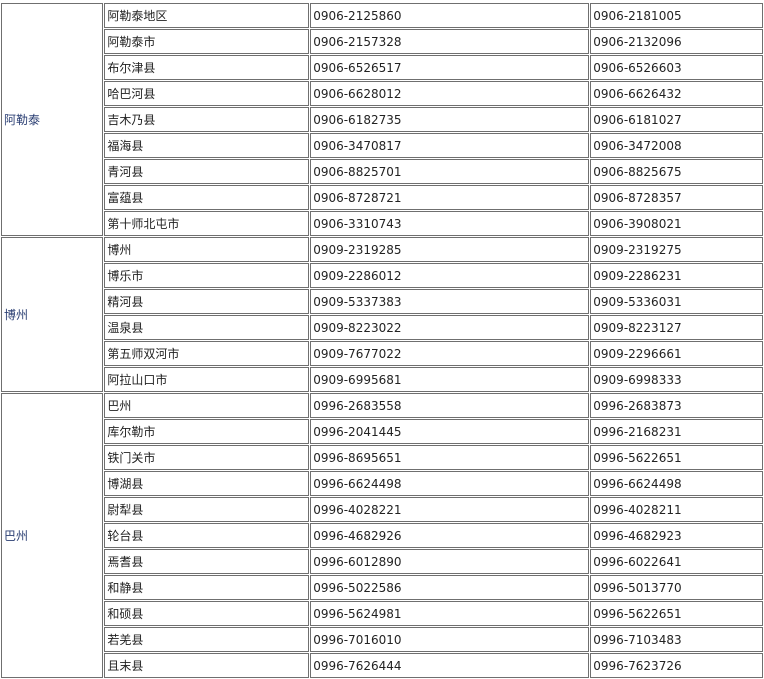 The width and height of the screenshot is (764, 679). I want to click on phone-cell: 0996-6012890, so click(450, 561).